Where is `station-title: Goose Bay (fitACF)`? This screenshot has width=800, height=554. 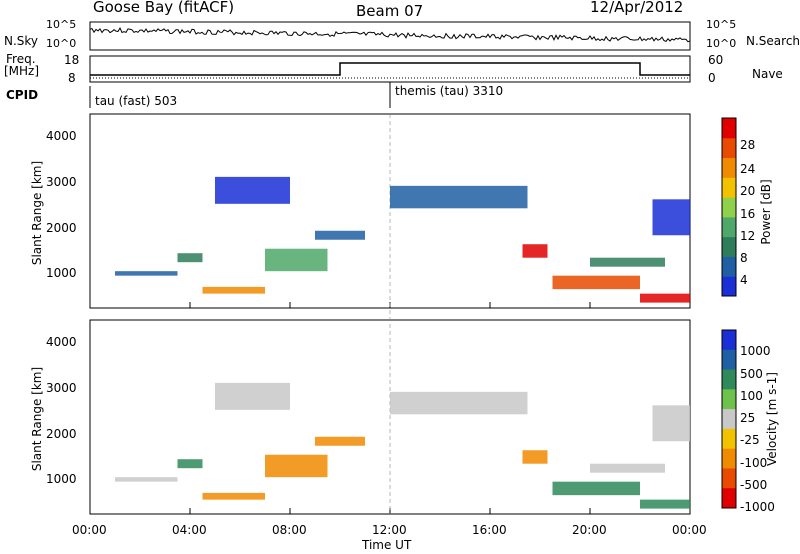
station-title: Goose Bay (fitACF) is located at coordinates (164, 8).